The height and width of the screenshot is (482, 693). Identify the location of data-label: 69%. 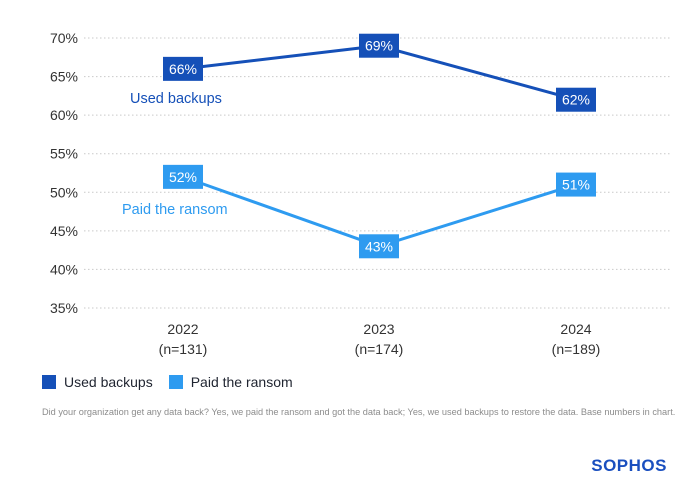
(379, 46).